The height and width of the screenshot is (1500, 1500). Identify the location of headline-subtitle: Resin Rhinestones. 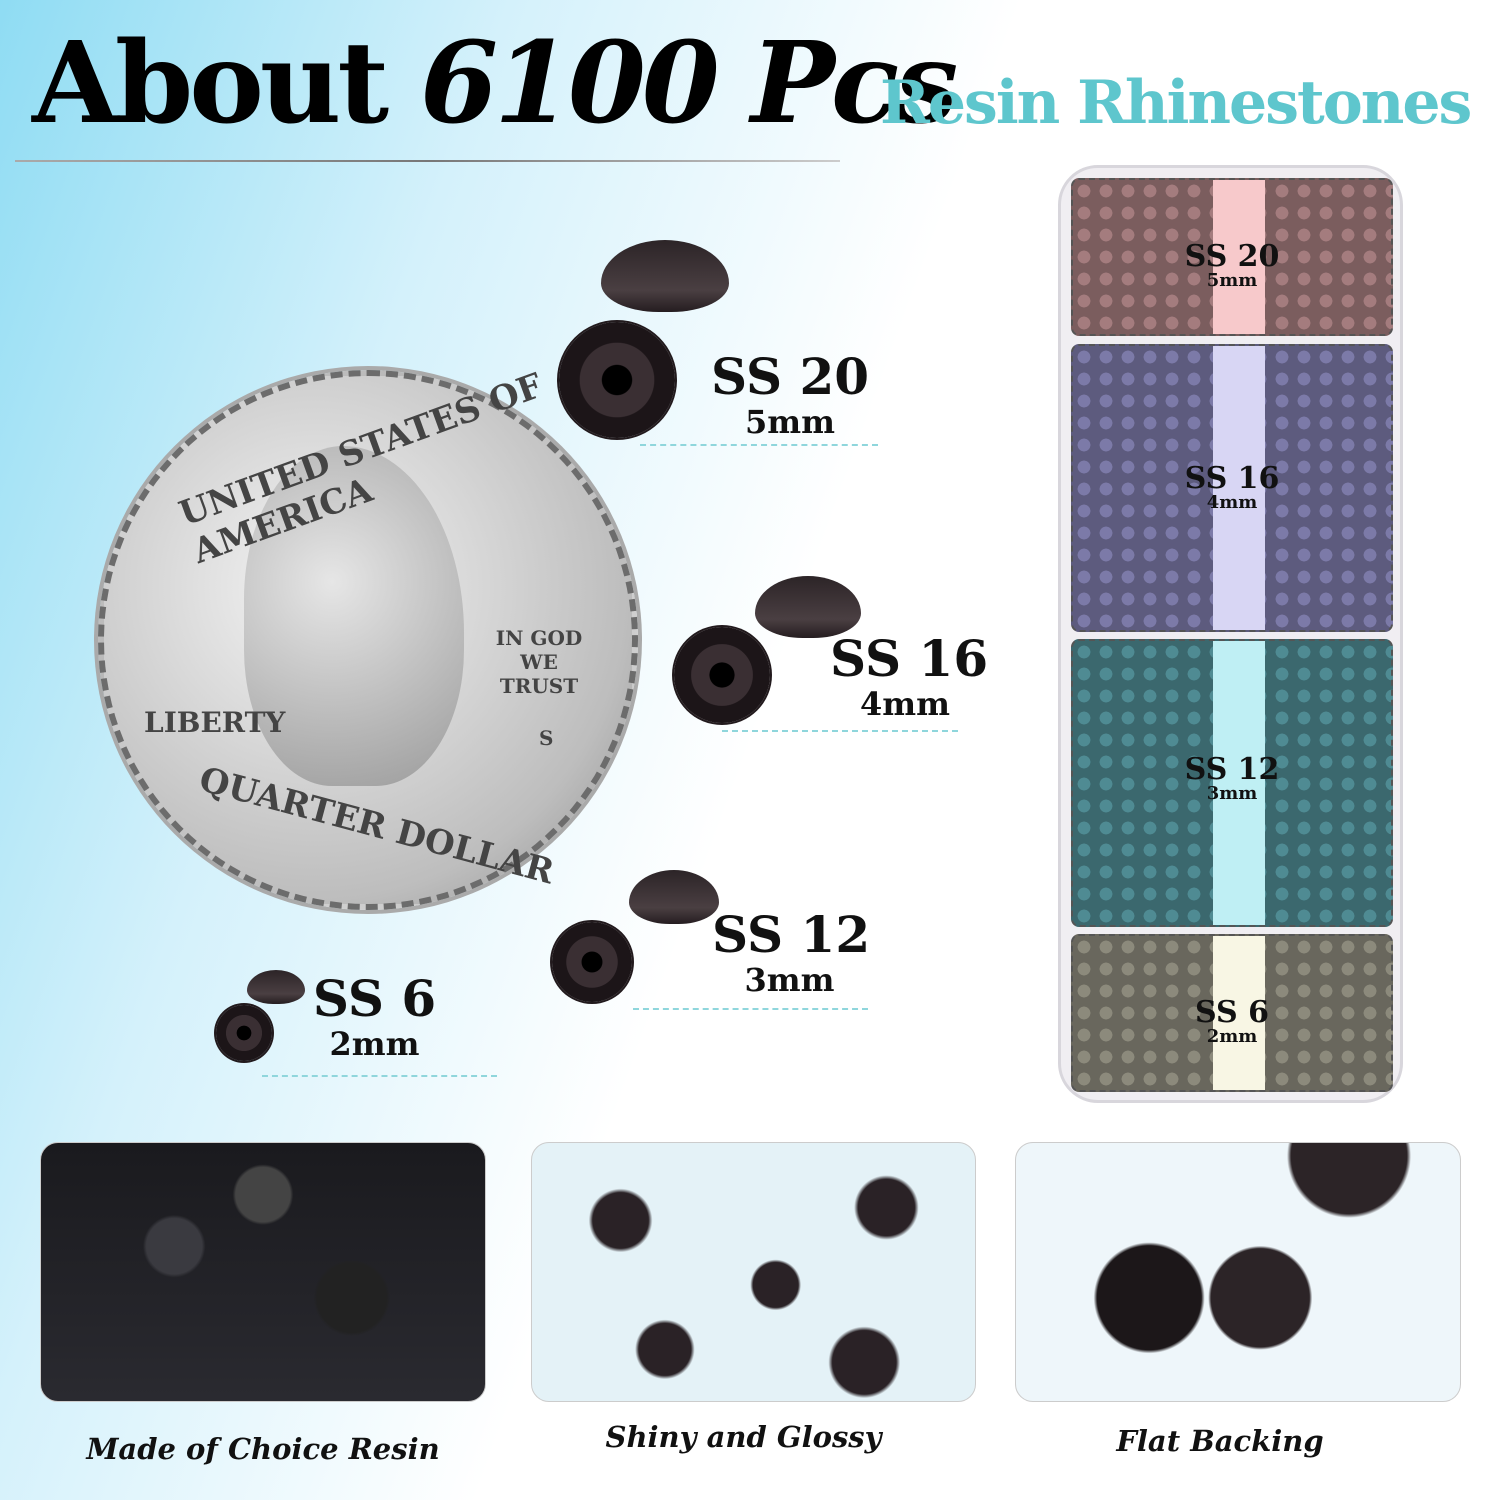
(1176, 103).